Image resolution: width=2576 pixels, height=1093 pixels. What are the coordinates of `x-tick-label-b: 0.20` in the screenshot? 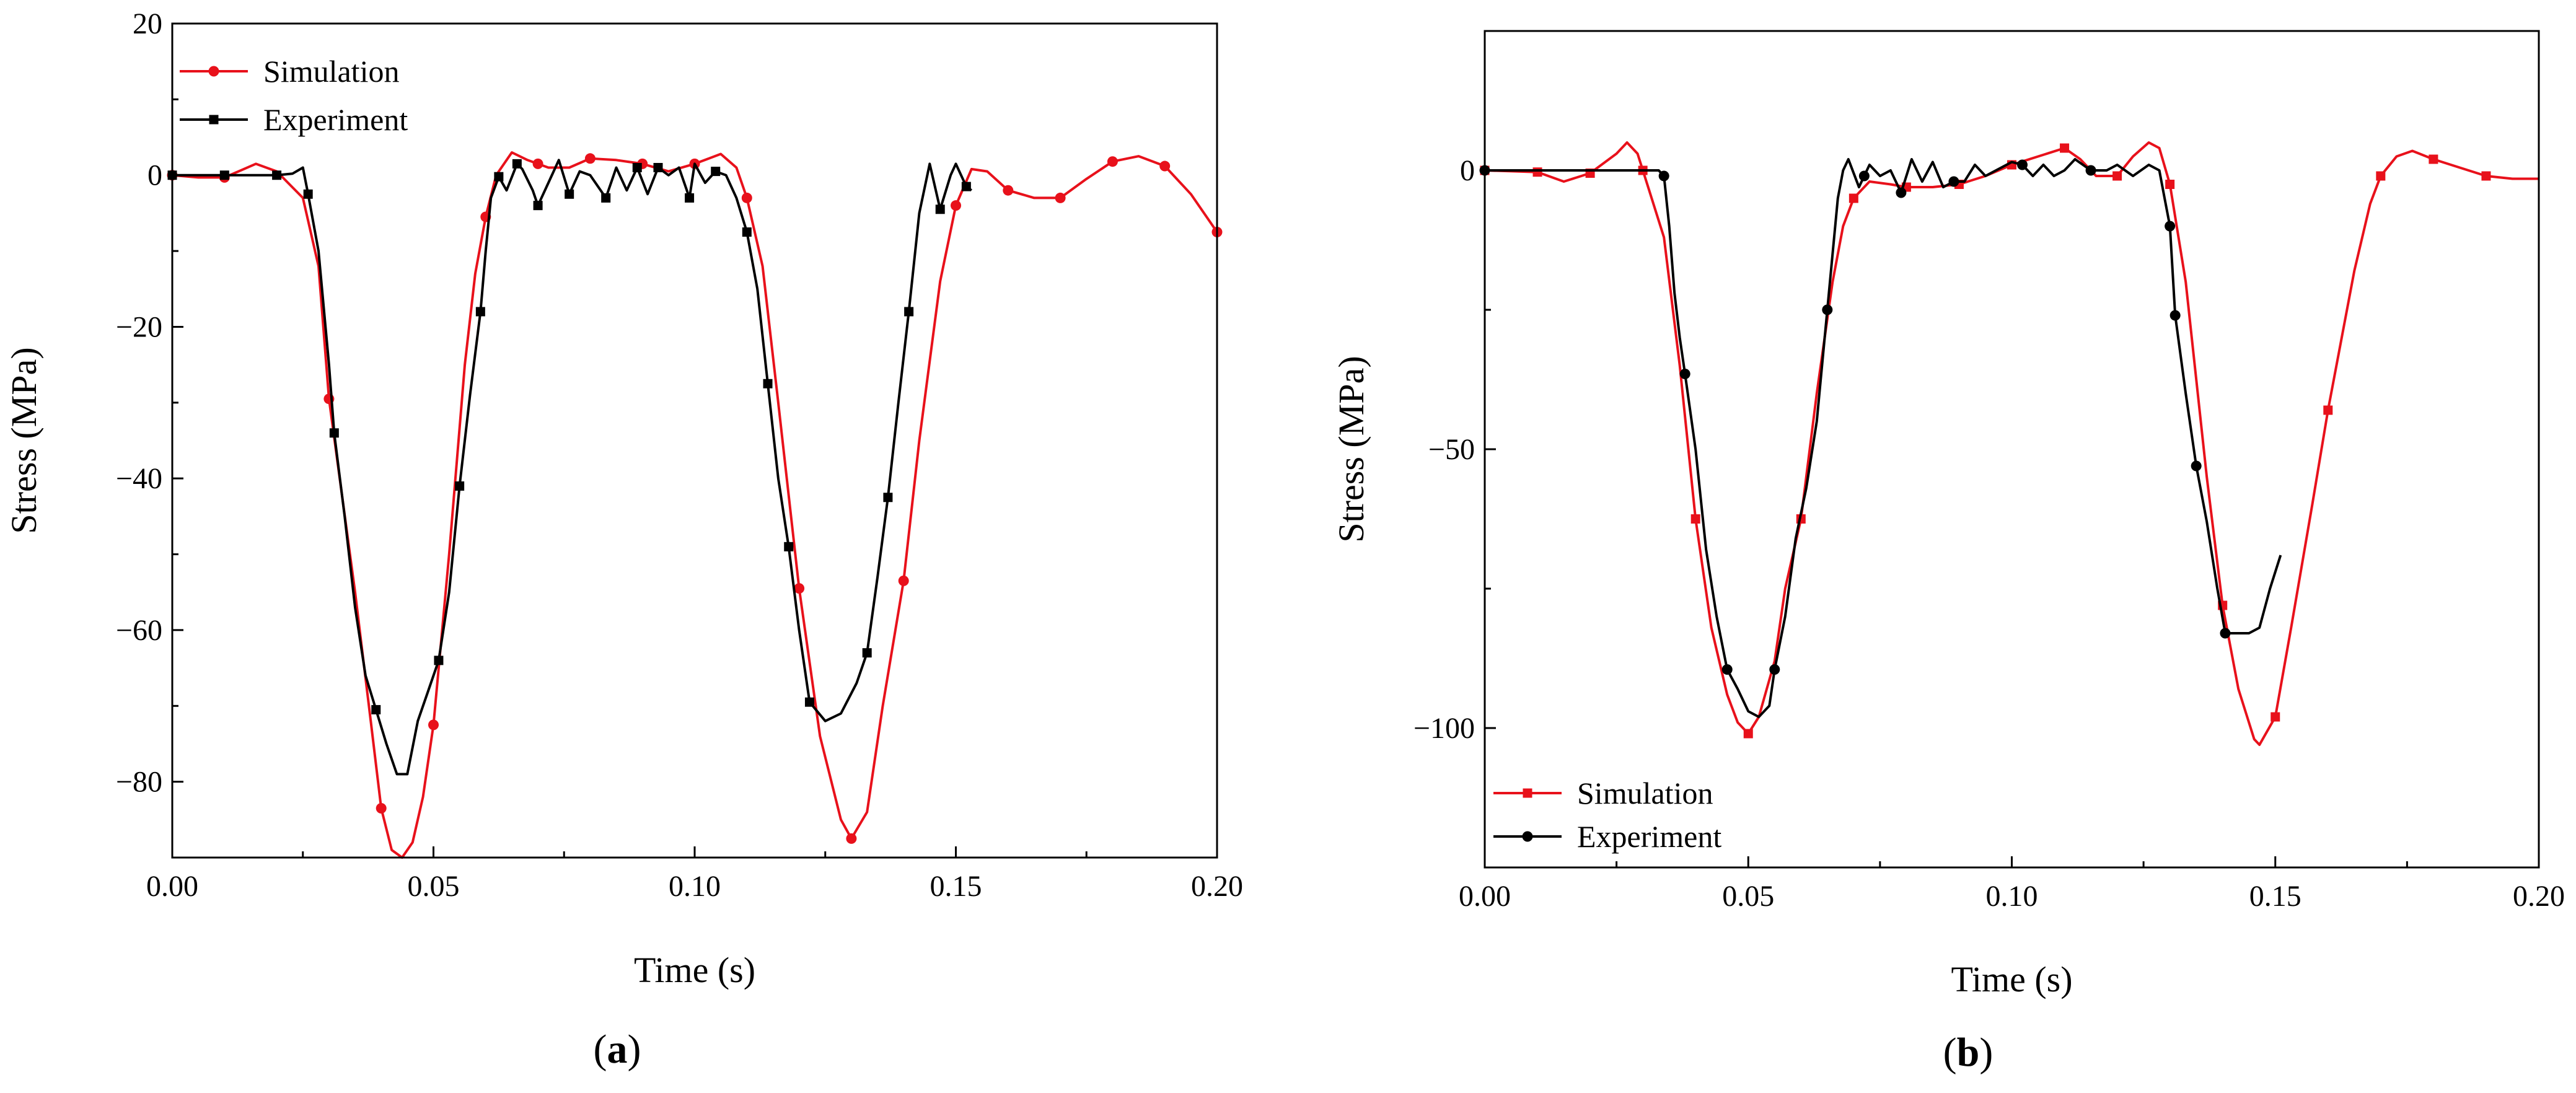 It's located at (2539, 897).